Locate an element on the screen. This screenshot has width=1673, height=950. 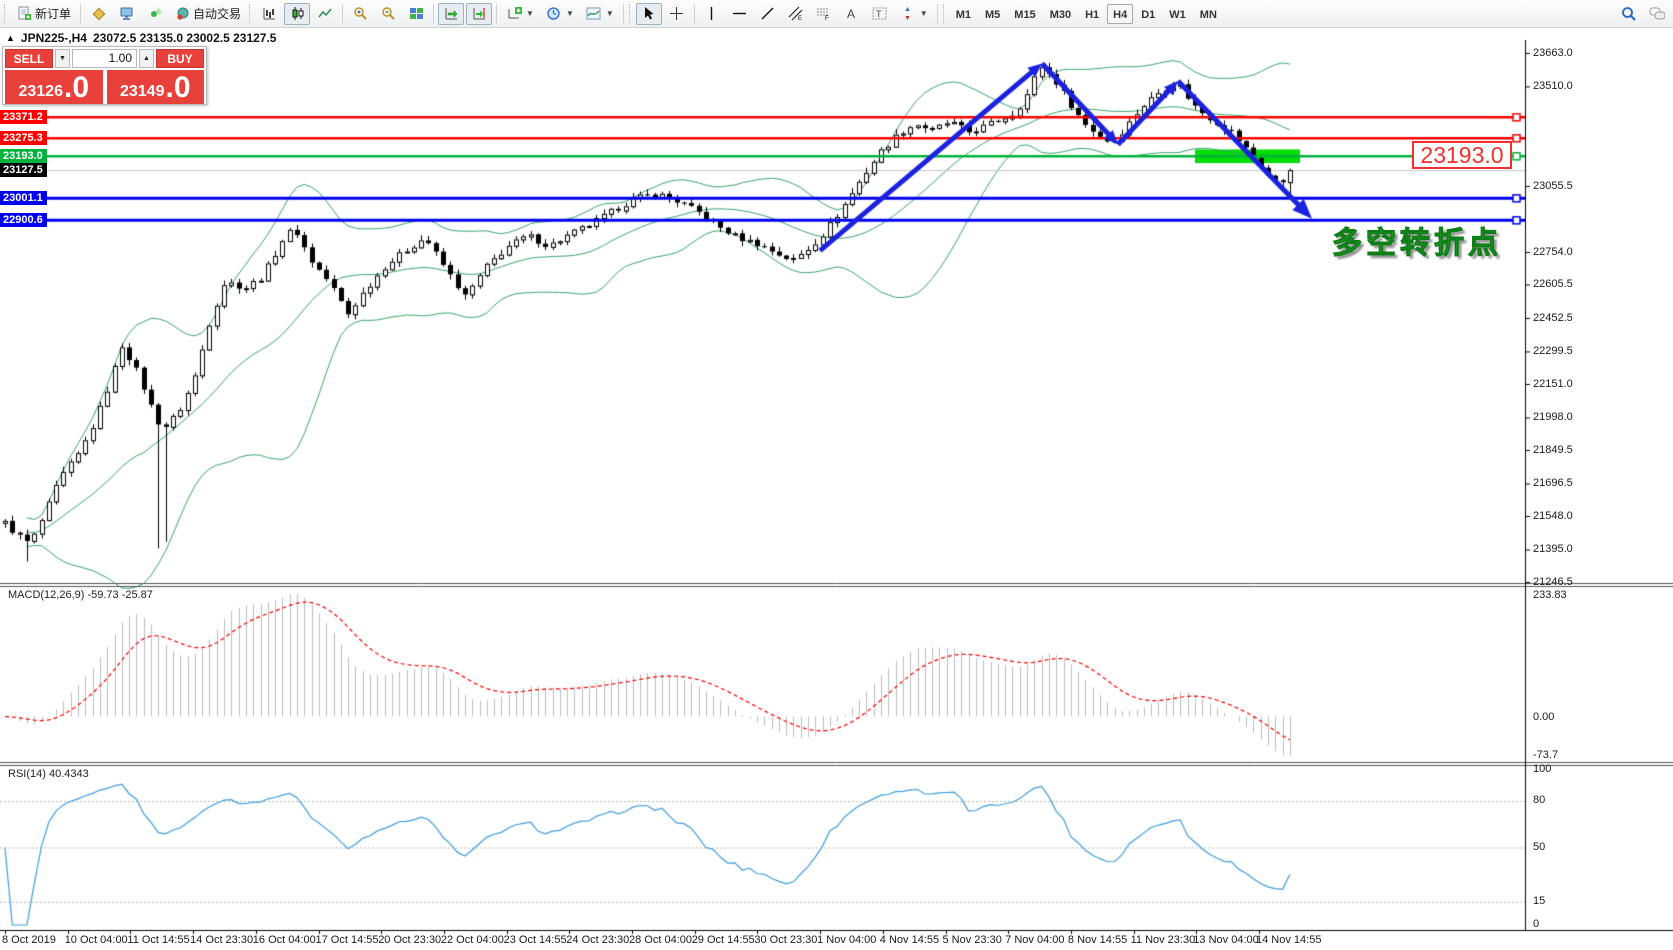
chat-button is located at coordinates (1657, 14).